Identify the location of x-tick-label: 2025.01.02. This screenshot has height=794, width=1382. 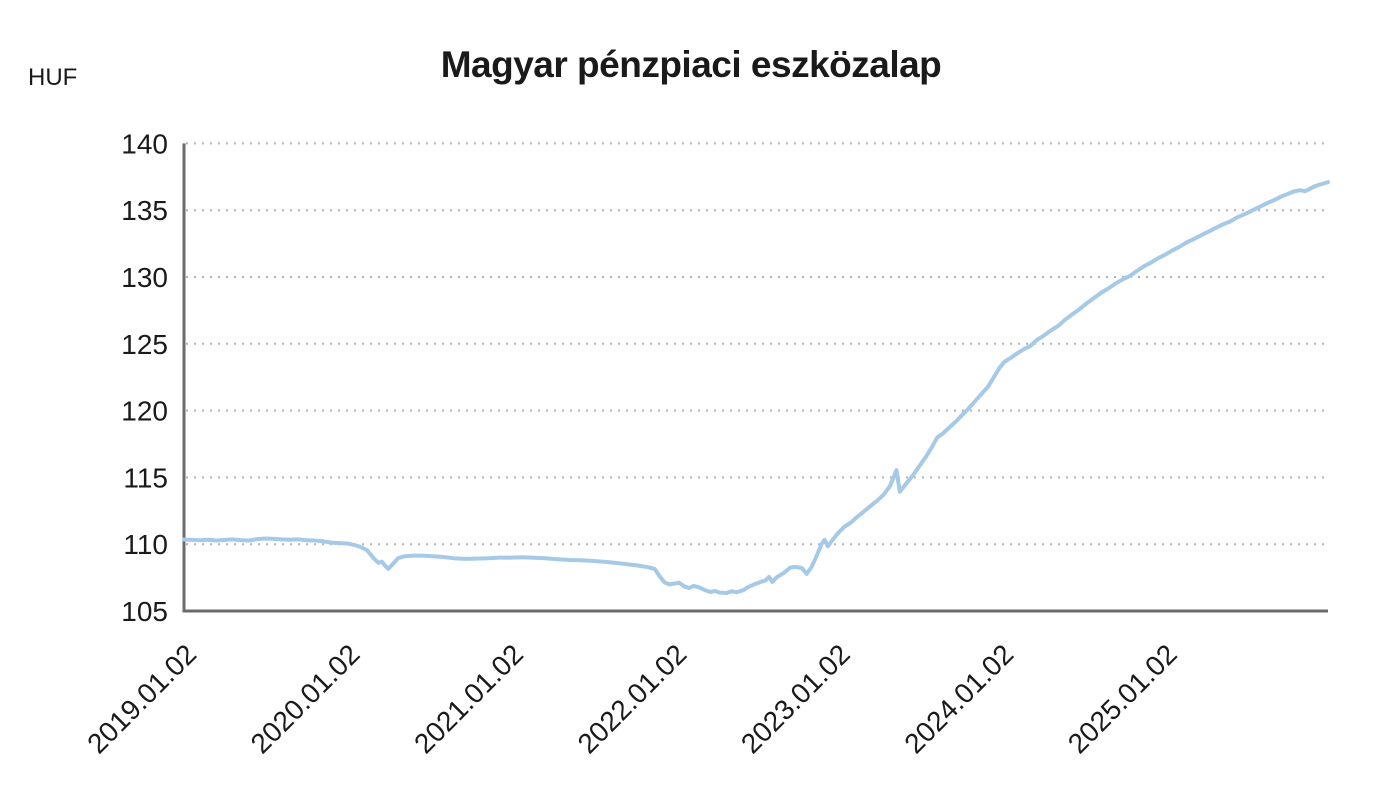
(1122, 698).